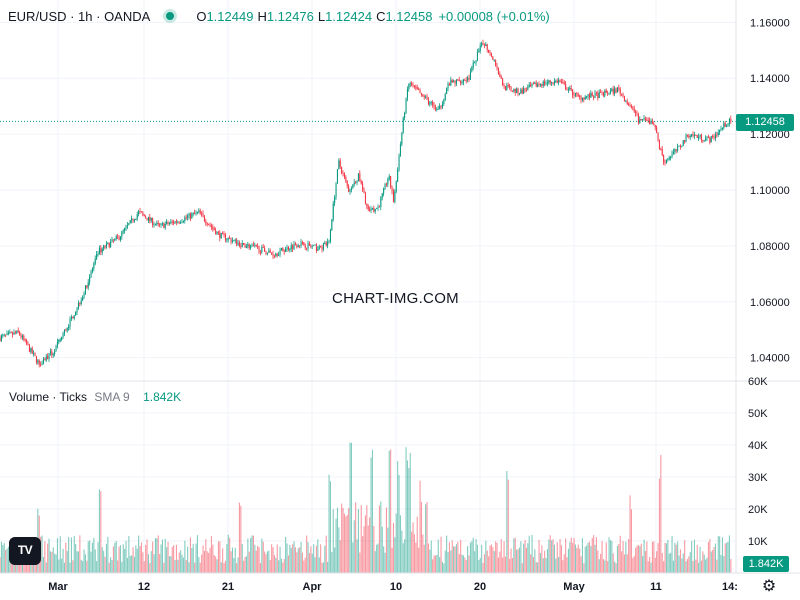  What do you see at coordinates (48, 397) in the screenshot?
I see `volume-title: Volume · Ticks` at bounding box center [48, 397].